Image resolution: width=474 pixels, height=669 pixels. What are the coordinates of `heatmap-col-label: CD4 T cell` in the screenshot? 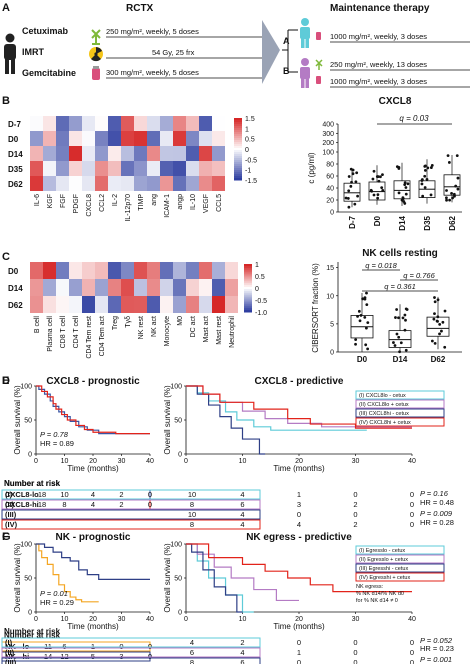 It's located at (76, 332).